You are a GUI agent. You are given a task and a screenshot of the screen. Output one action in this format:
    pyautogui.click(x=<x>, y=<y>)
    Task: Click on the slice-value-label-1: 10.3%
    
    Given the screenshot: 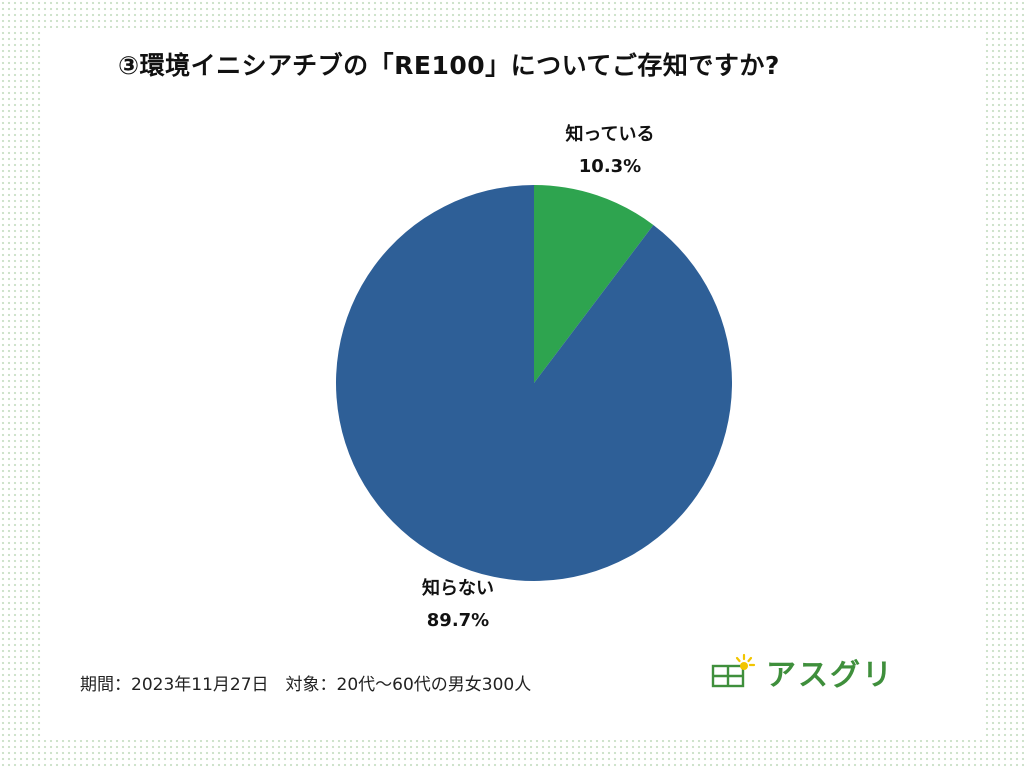 What is the action you would take?
    pyautogui.click(x=610, y=166)
    